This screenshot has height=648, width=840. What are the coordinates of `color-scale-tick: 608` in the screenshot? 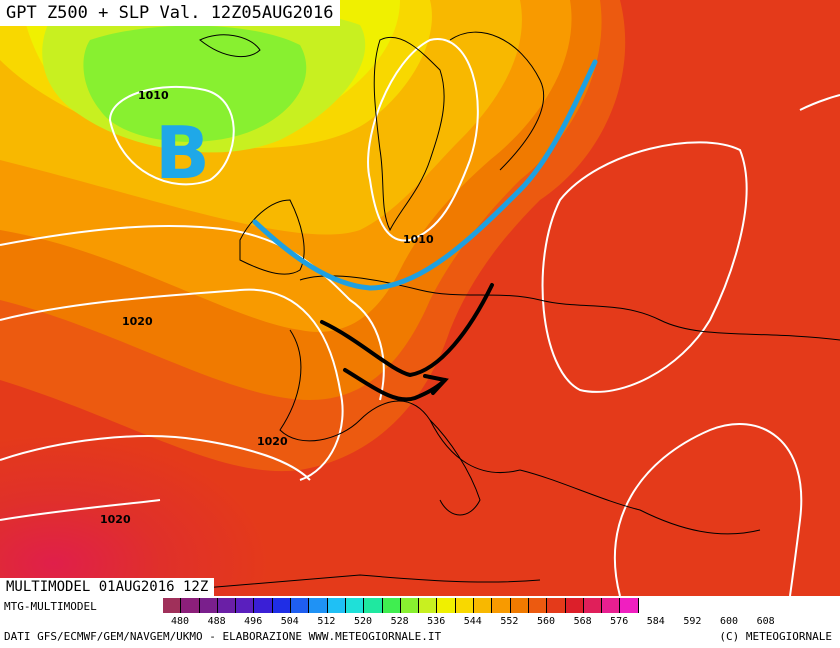 It's located at (765, 621).